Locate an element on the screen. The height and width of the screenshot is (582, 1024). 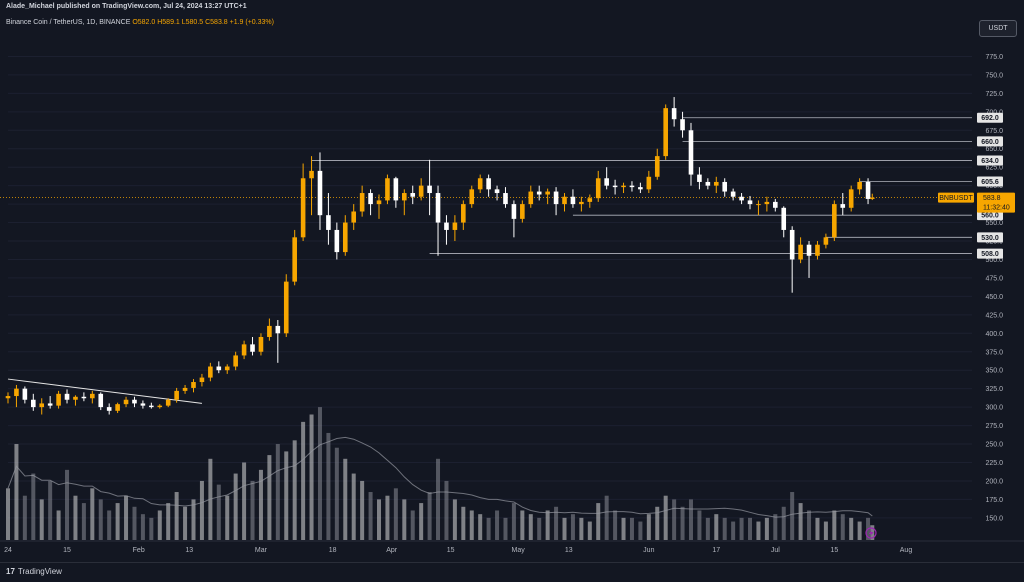
y-tick-label: 200.0 is located at coordinates (994, 481).